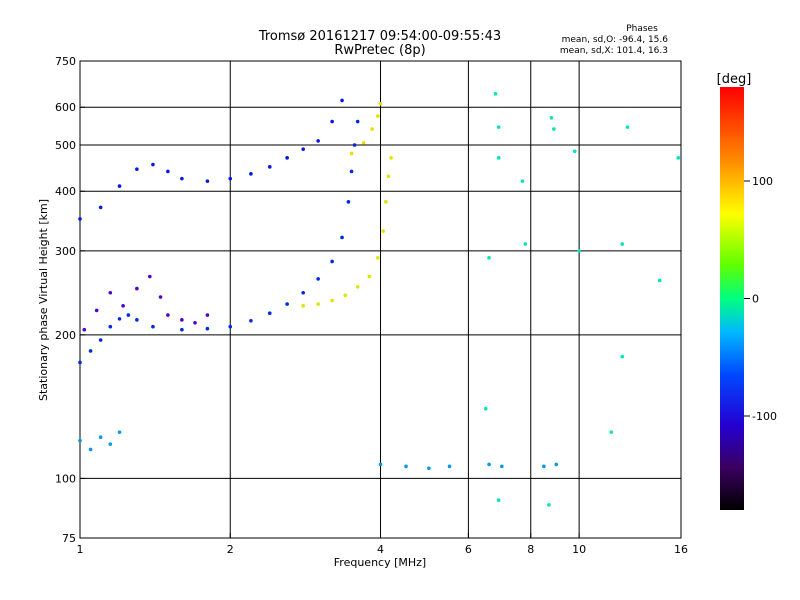 Image resolution: width=800 pixels, height=600 pixels. What do you see at coordinates (760, 299) in the screenshot?
I see `colorbar-ticks: -100 0 100` at bounding box center [760, 299].